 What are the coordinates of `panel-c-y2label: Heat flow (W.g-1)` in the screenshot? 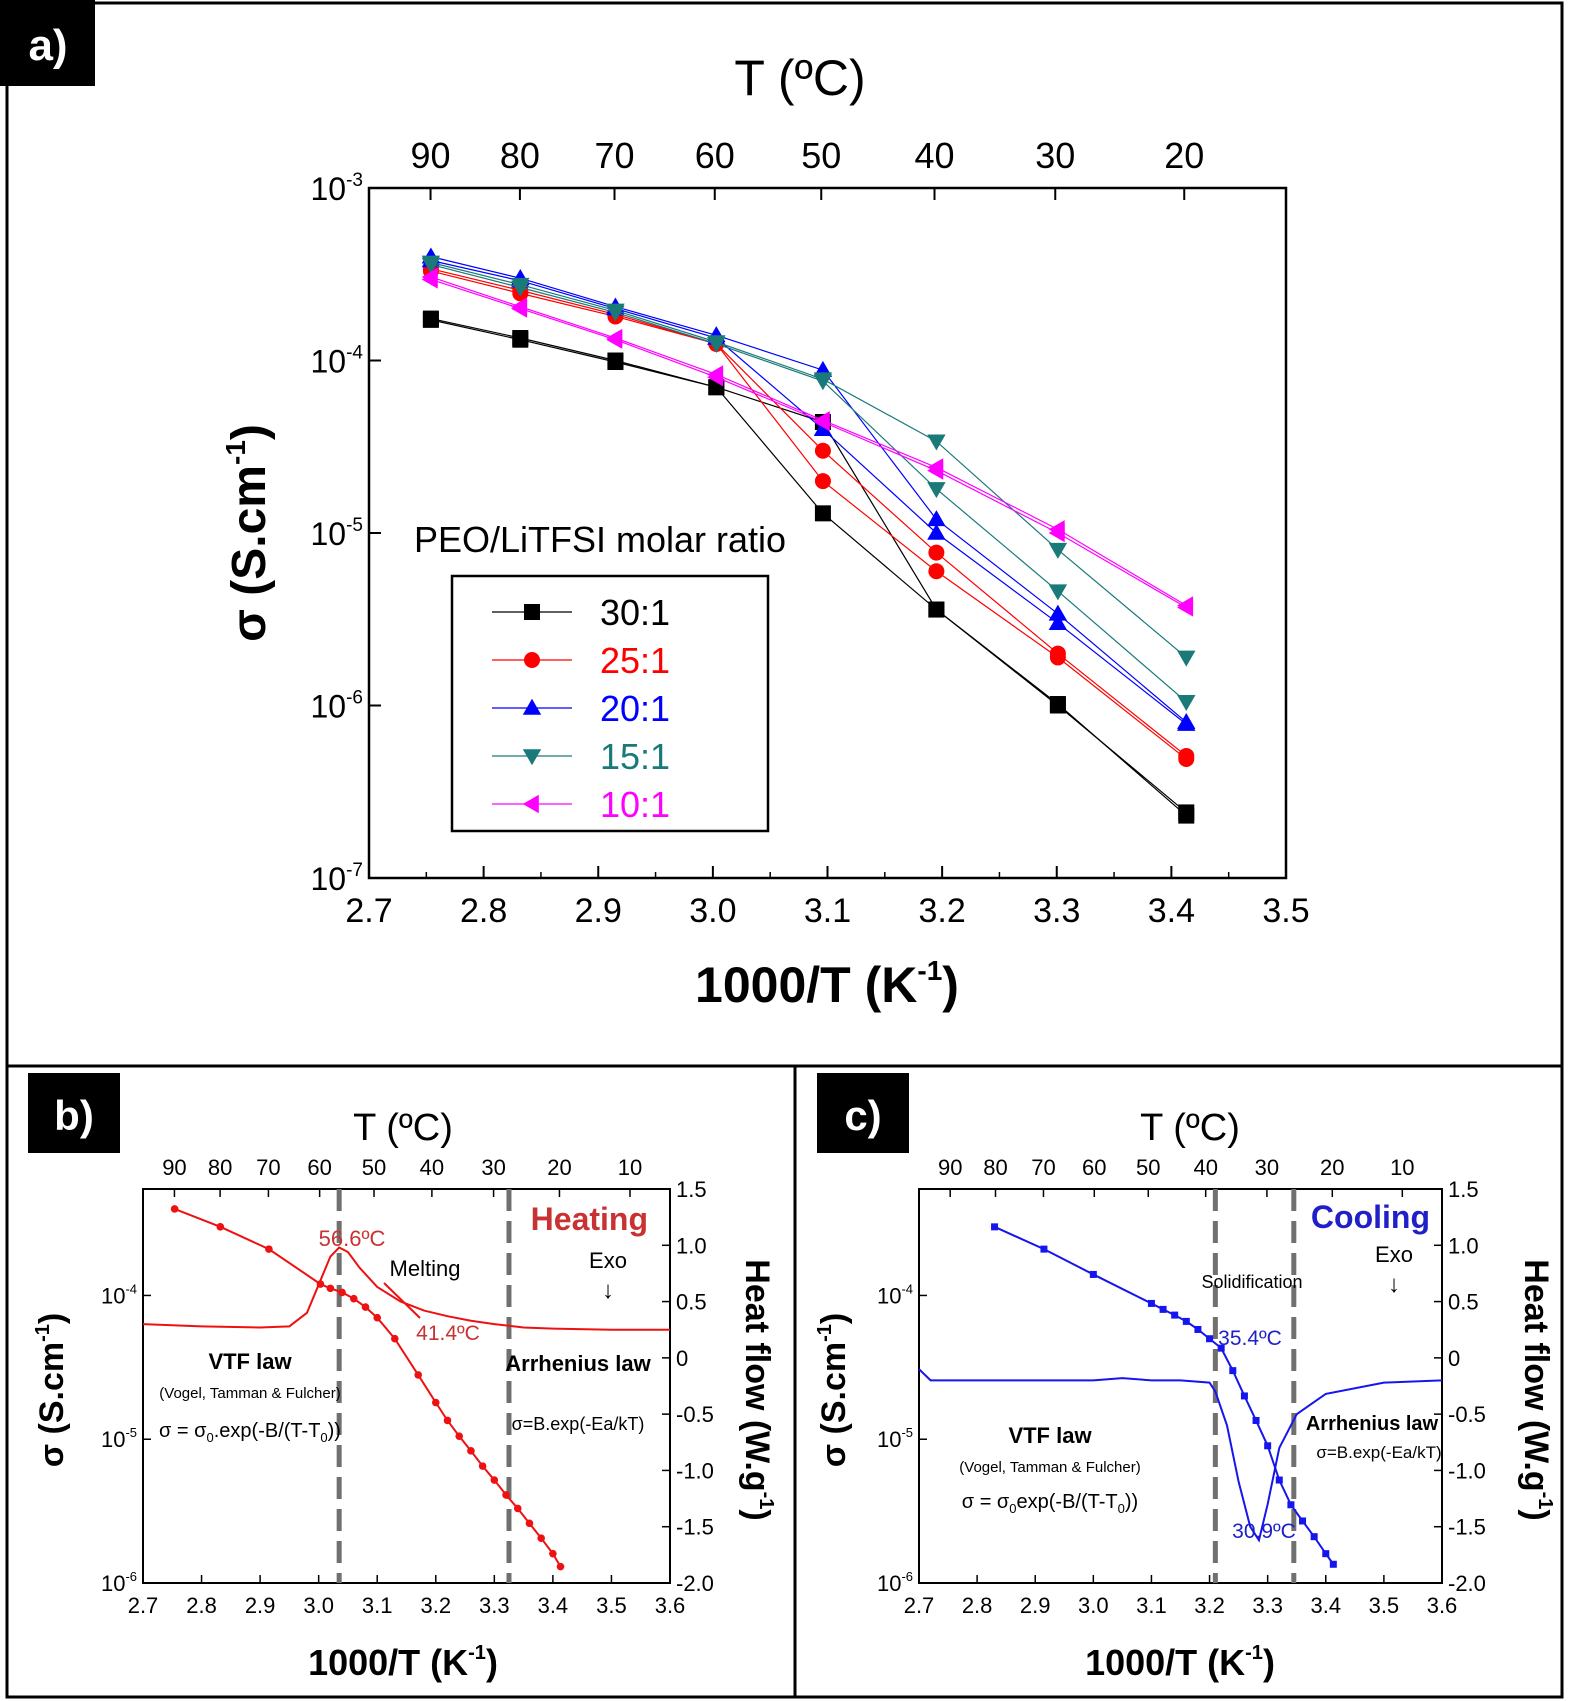 It's located at (1536, 1389).